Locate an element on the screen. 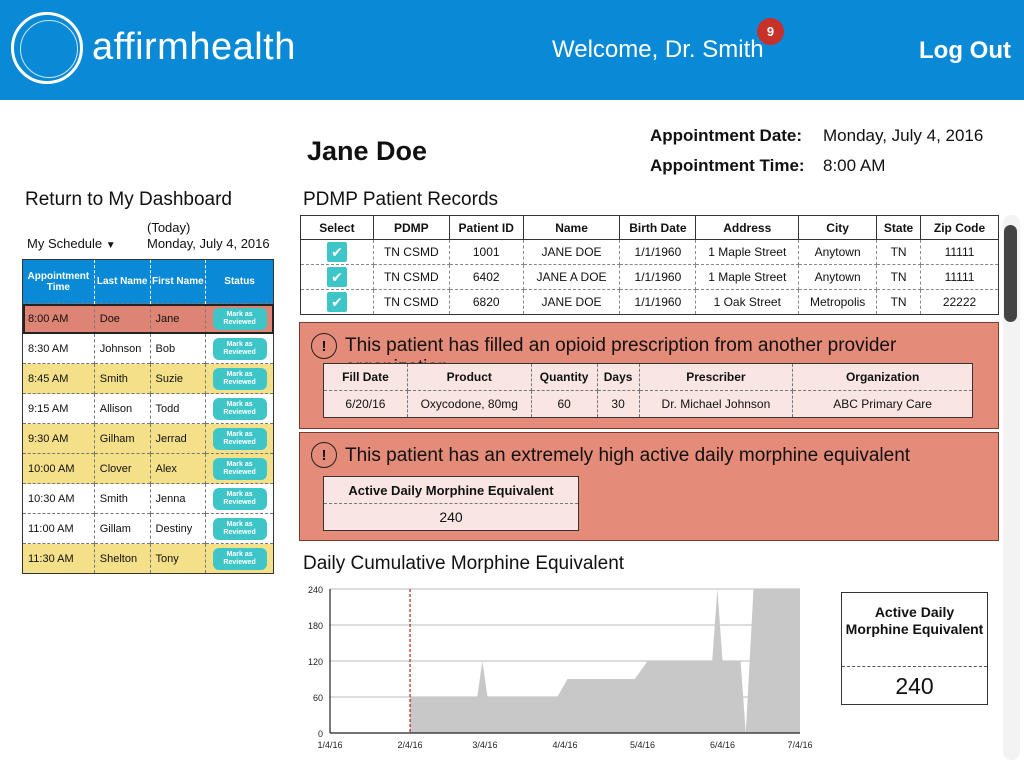  x-tick-label: 4/4/16 is located at coordinates (564, 745).